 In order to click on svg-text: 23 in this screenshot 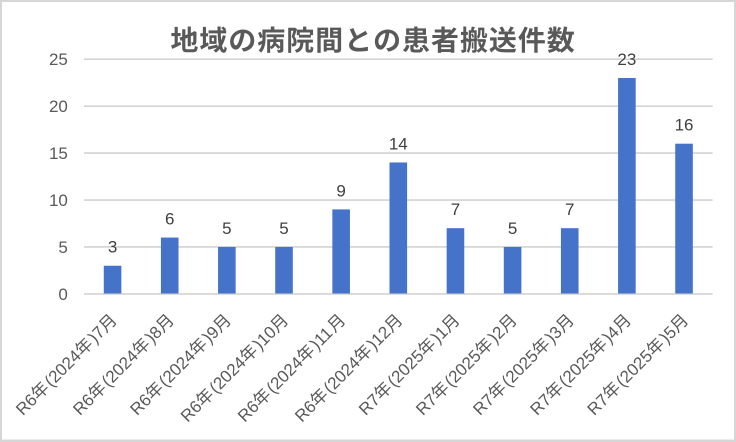, I will do `click(626, 59)`.